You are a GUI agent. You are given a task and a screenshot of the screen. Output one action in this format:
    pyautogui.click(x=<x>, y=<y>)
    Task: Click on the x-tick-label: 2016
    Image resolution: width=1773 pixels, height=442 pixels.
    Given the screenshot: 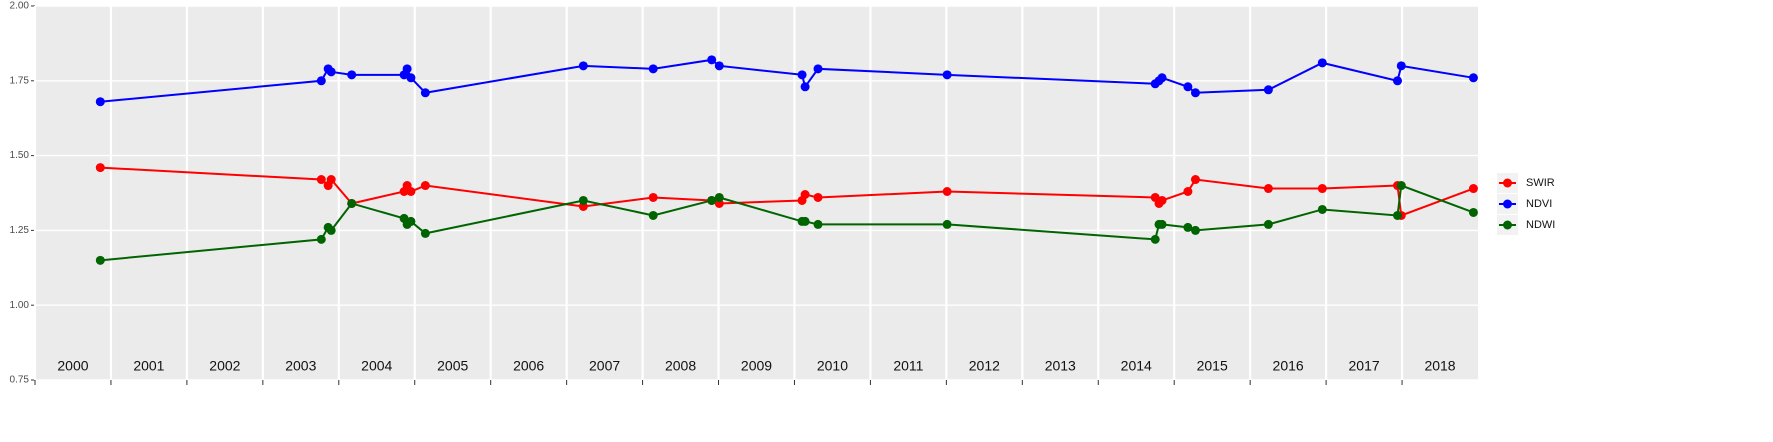 What is the action you would take?
    pyautogui.click(x=1288, y=366)
    